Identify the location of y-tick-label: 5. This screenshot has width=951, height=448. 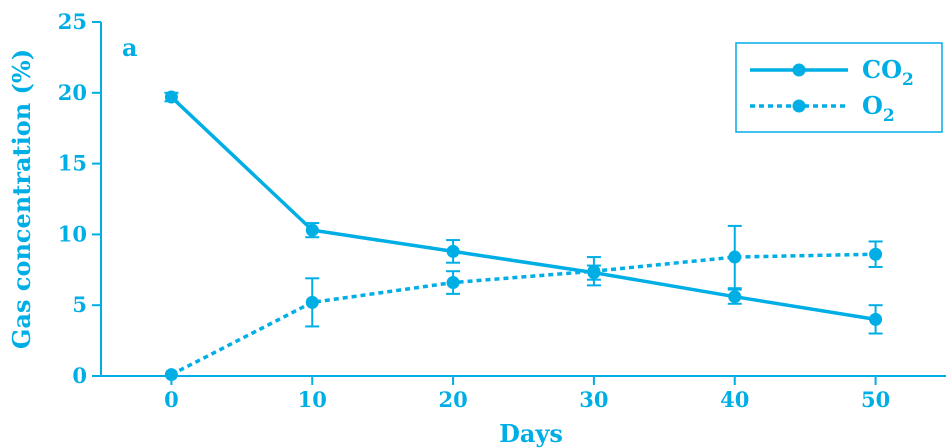
(79, 304).